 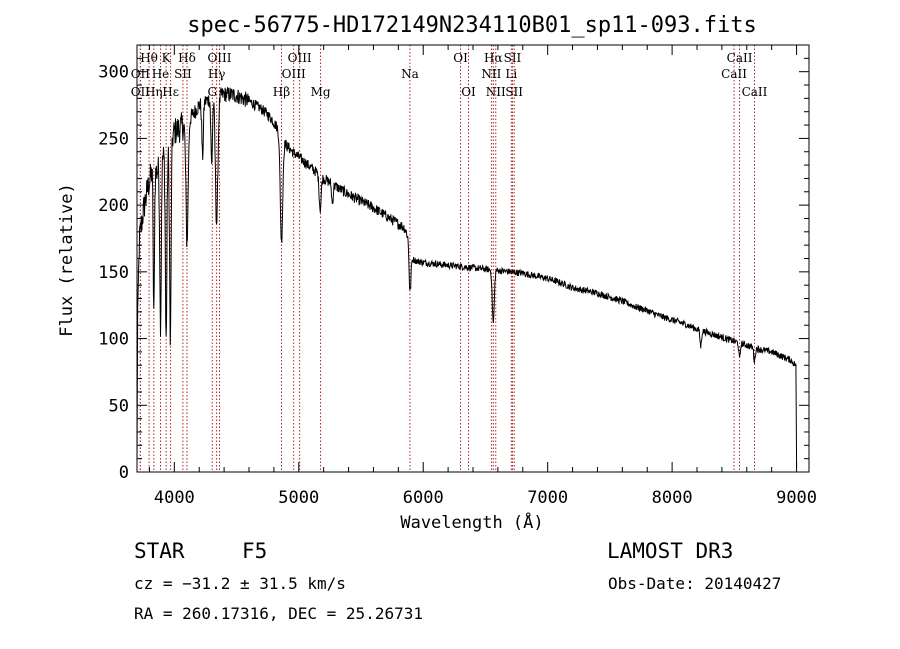 What do you see at coordinates (240, 583) in the screenshot?
I see `redshift-velocity: cz = −31.2 ± 31.5 km/s` at bounding box center [240, 583].